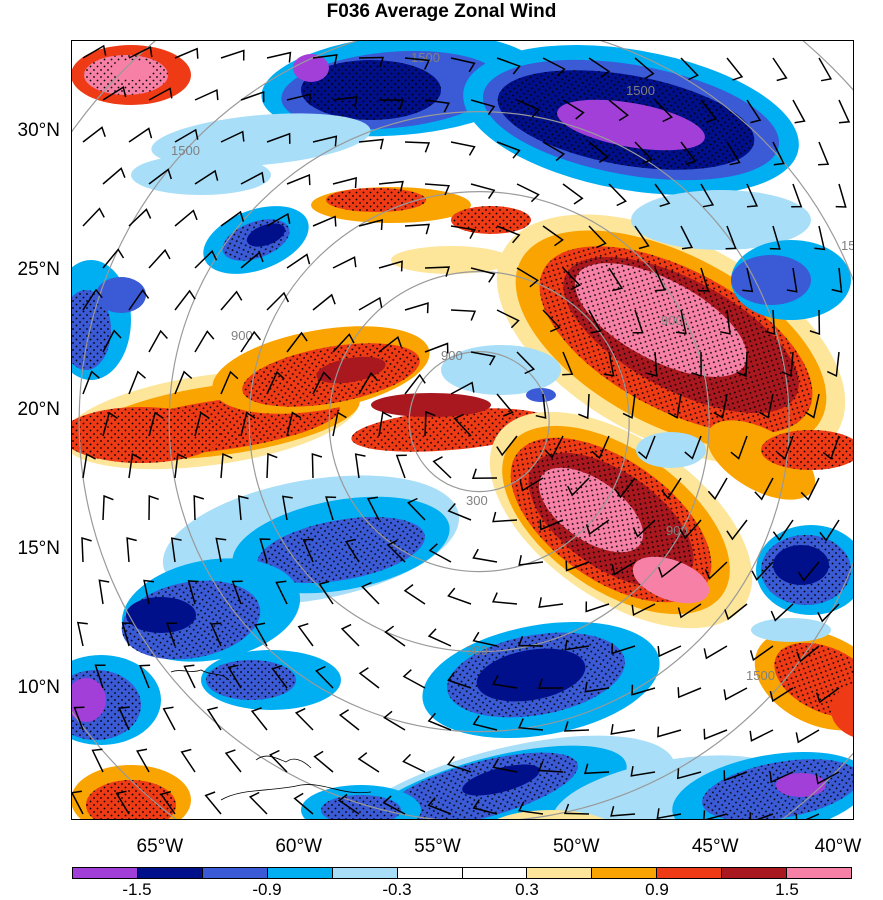 This screenshot has width=883, height=900. I want to click on colorbar-label: 0.3, so click(527, 889).